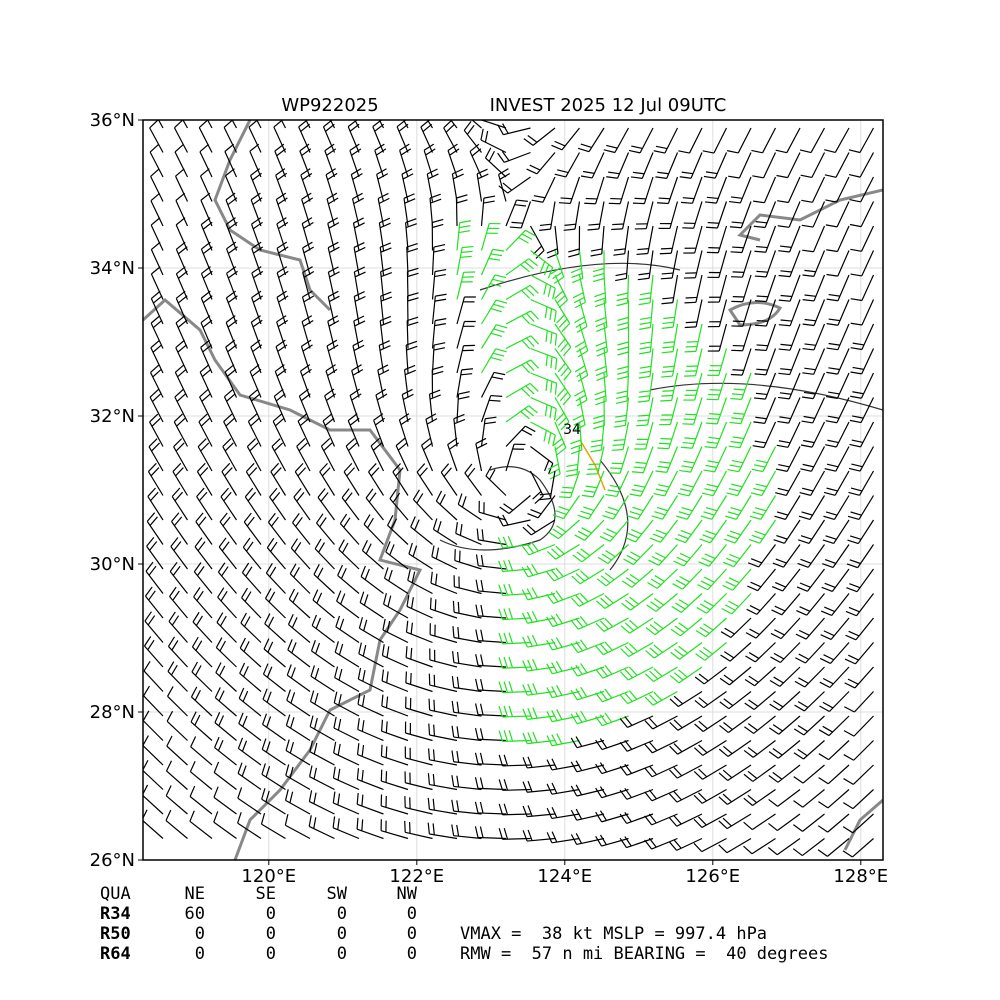 The width and height of the screenshot is (1000, 1000). Describe the element at coordinates (329, 105) in the screenshot. I see `title-left: WP922025` at that location.